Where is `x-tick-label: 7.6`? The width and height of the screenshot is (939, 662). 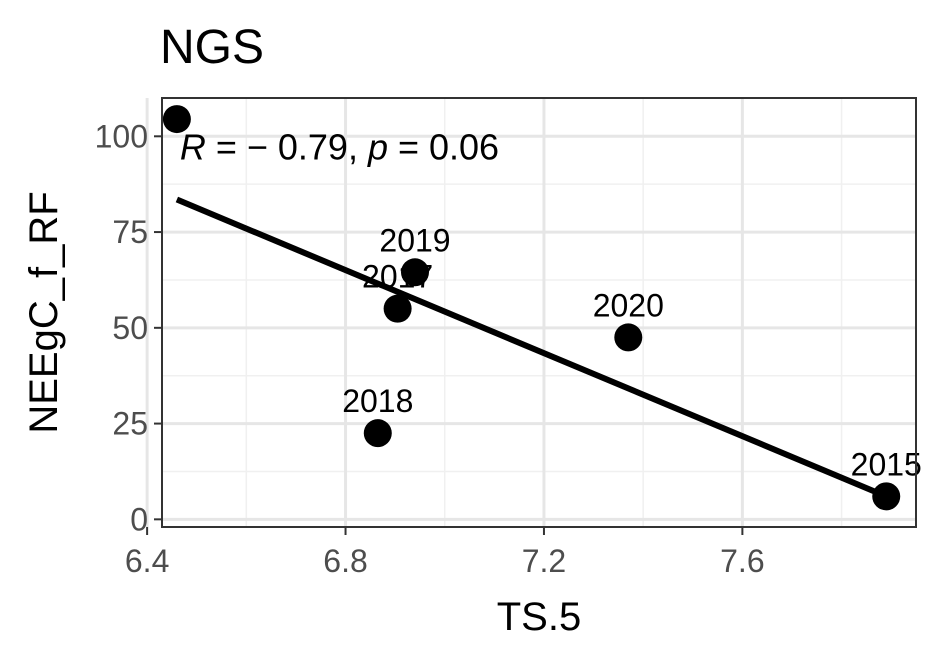 x-tick-label: 7.6 is located at coordinates (742, 561).